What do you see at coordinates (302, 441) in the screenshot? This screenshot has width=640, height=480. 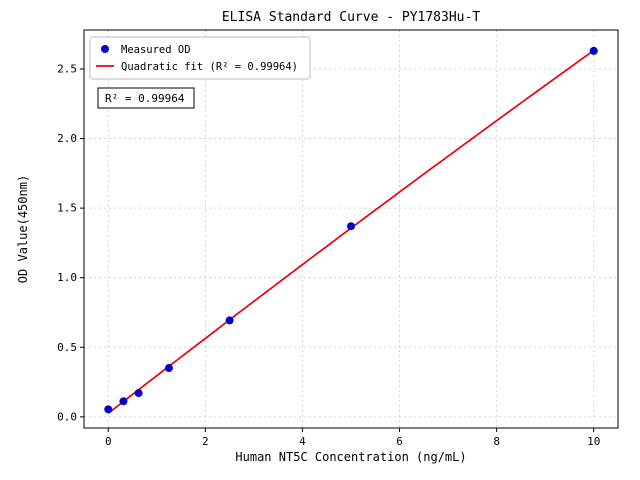 I see `x-tick-label: 4` at bounding box center [302, 441].